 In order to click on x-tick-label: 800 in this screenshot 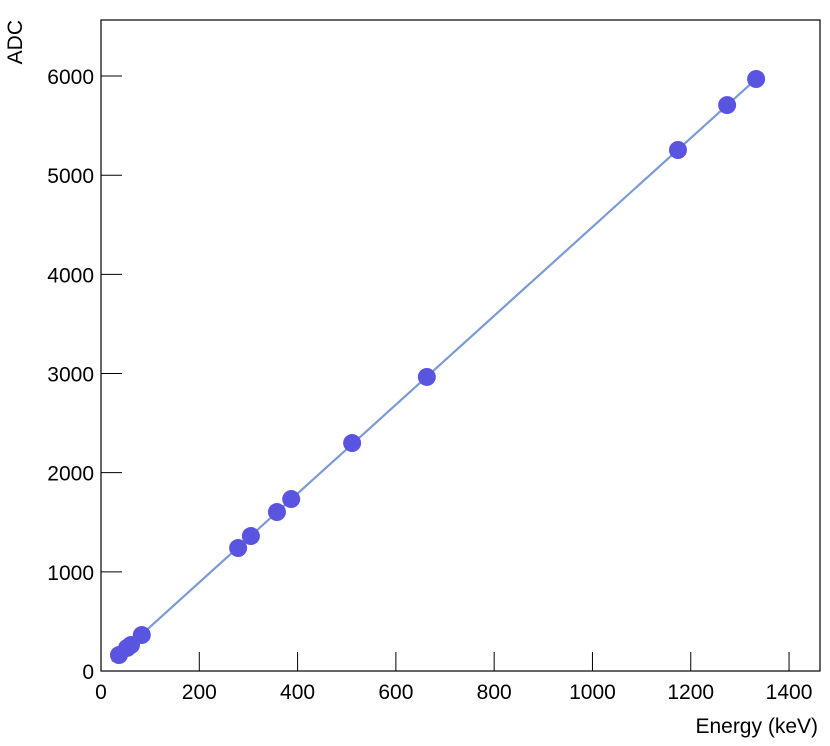, I will do `click(494, 692)`.